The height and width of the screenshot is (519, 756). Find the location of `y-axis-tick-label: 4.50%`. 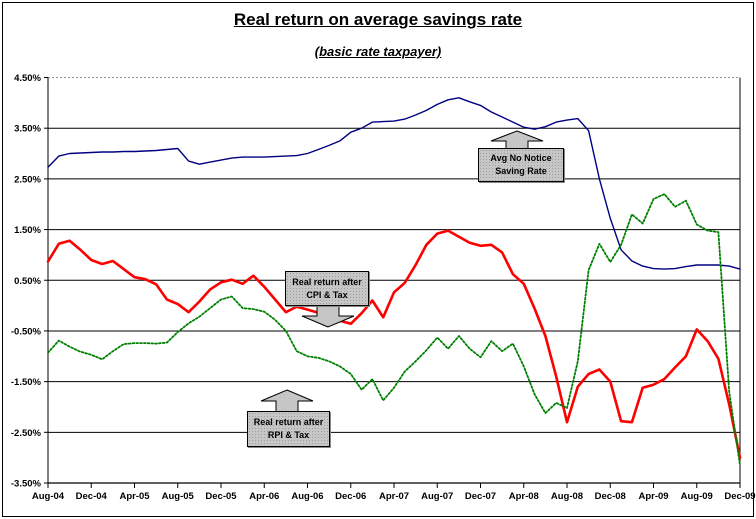

y-axis-tick-label: 4.50% is located at coordinates (27, 78).